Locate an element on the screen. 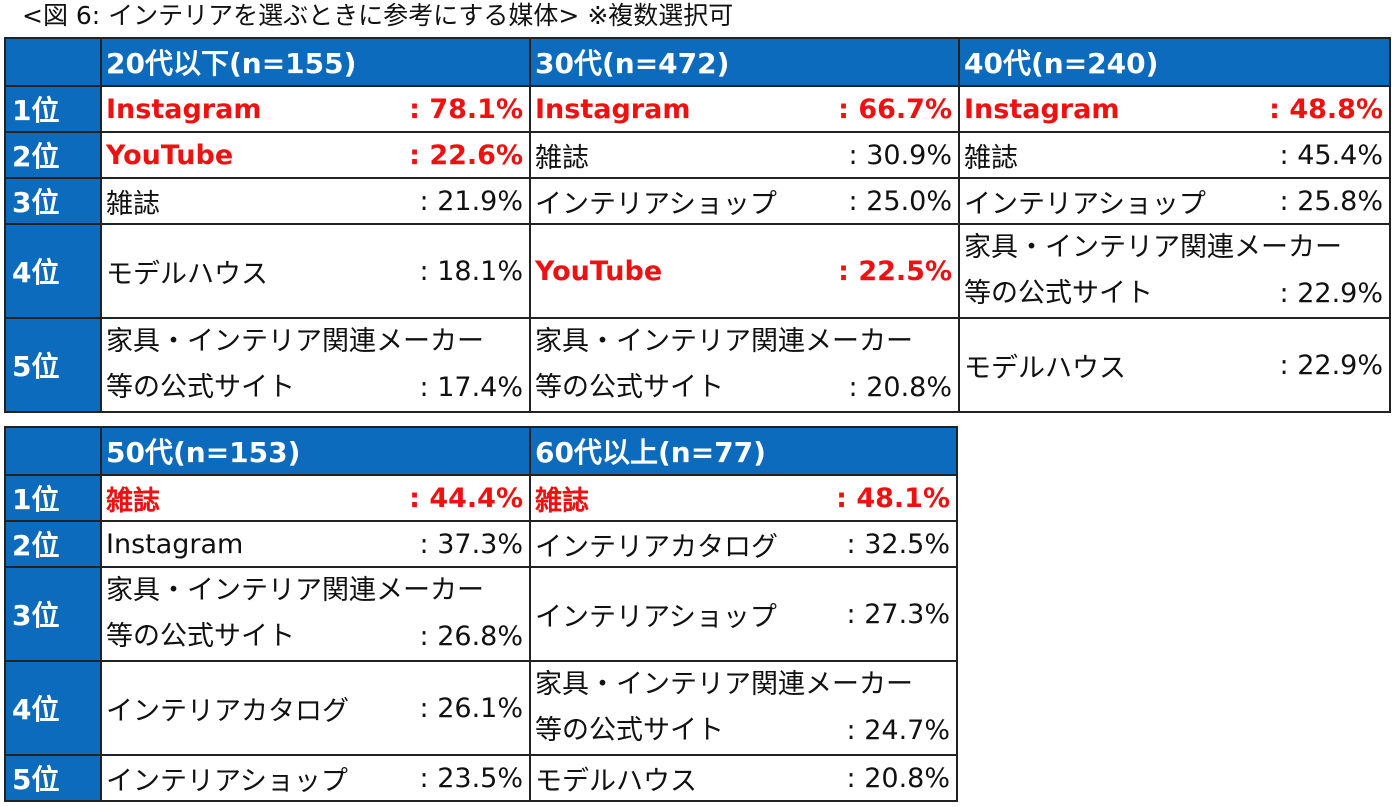  percent-value: : 27.3% is located at coordinates (898, 614).